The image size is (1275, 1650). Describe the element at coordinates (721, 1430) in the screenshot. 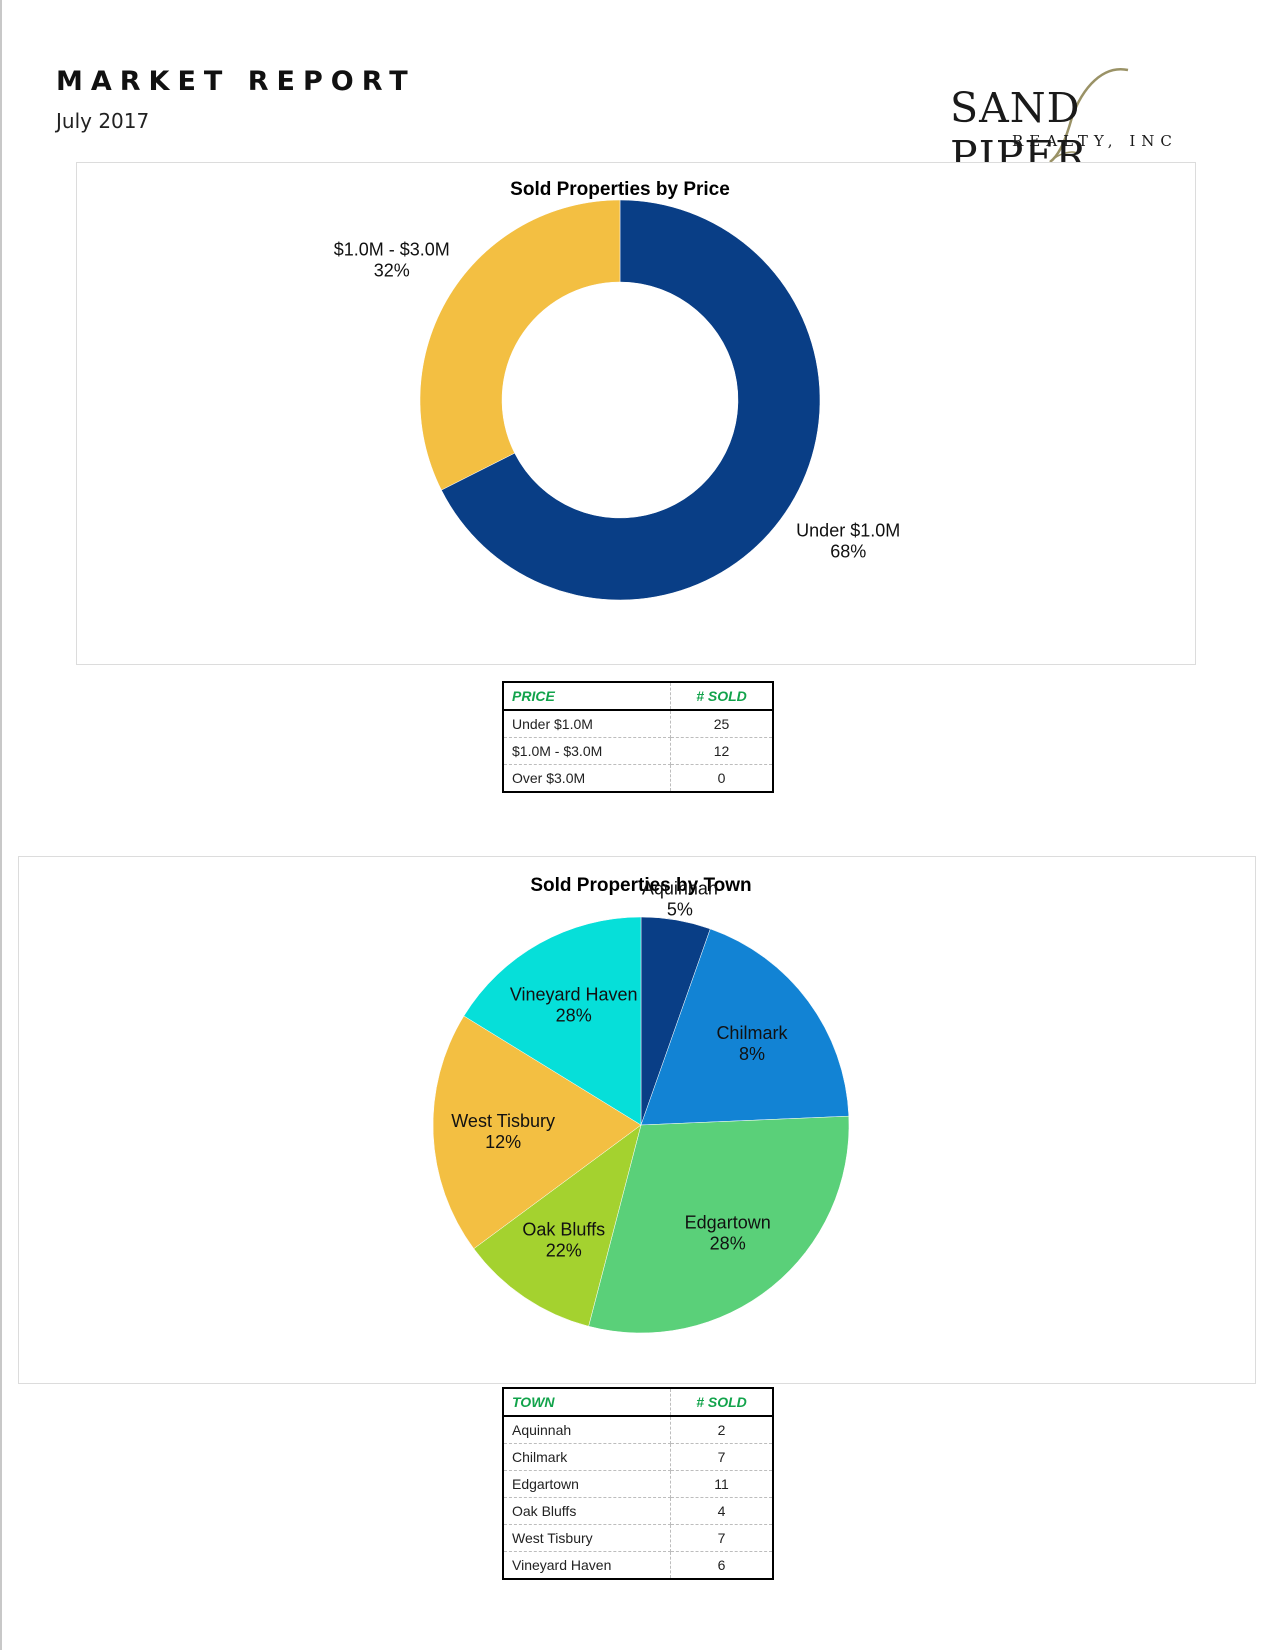

I see `sold-count-cell: 2` at that location.